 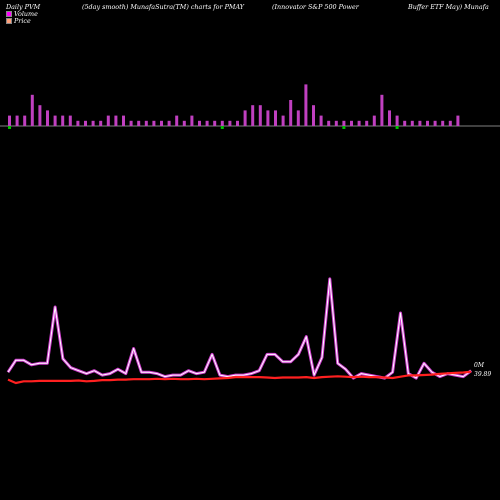 What do you see at coordinates (23, 7) in the screenshot?
I see `header-daily-pvm: Daily PVM` at bounding box center [23, 7].